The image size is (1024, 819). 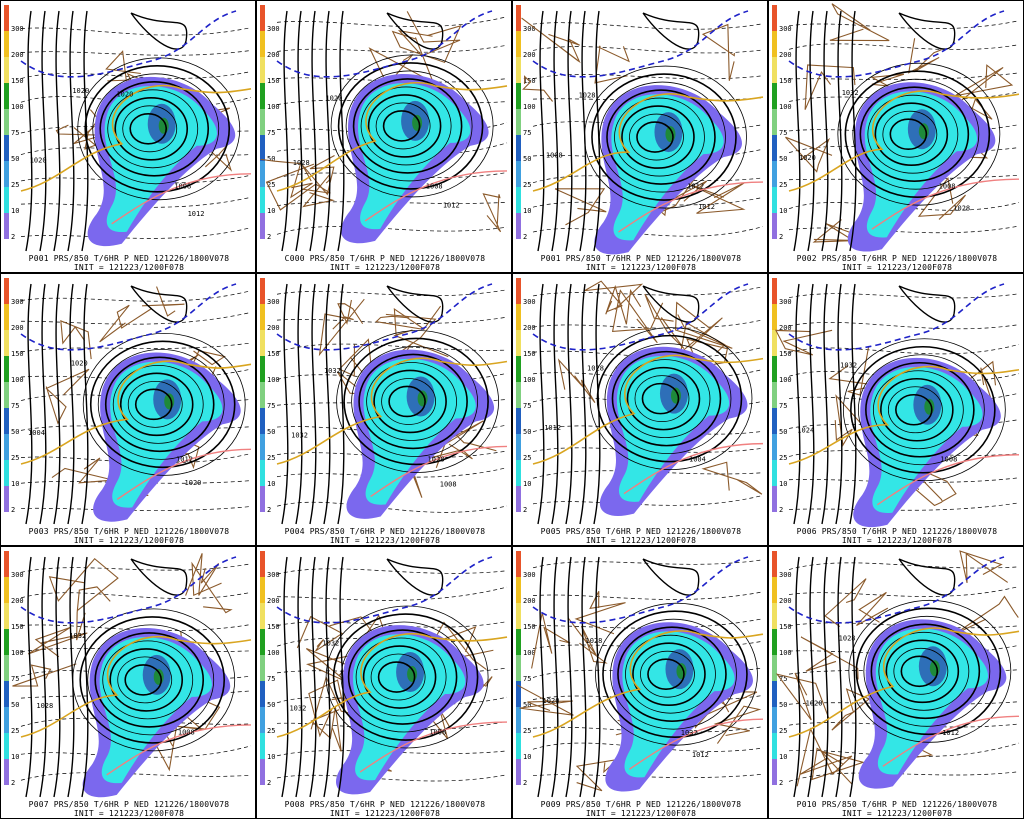 I want to click on panel-caption: P001 PRS/850 T/6HR P NED 121226/1800V078, so click(x=129, y=258).